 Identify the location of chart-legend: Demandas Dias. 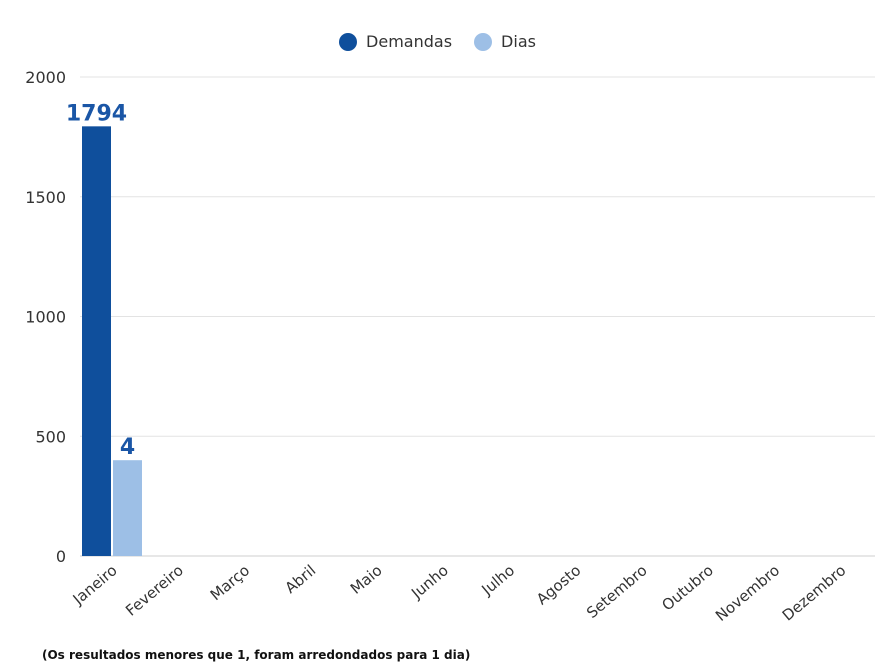
(437, 41).